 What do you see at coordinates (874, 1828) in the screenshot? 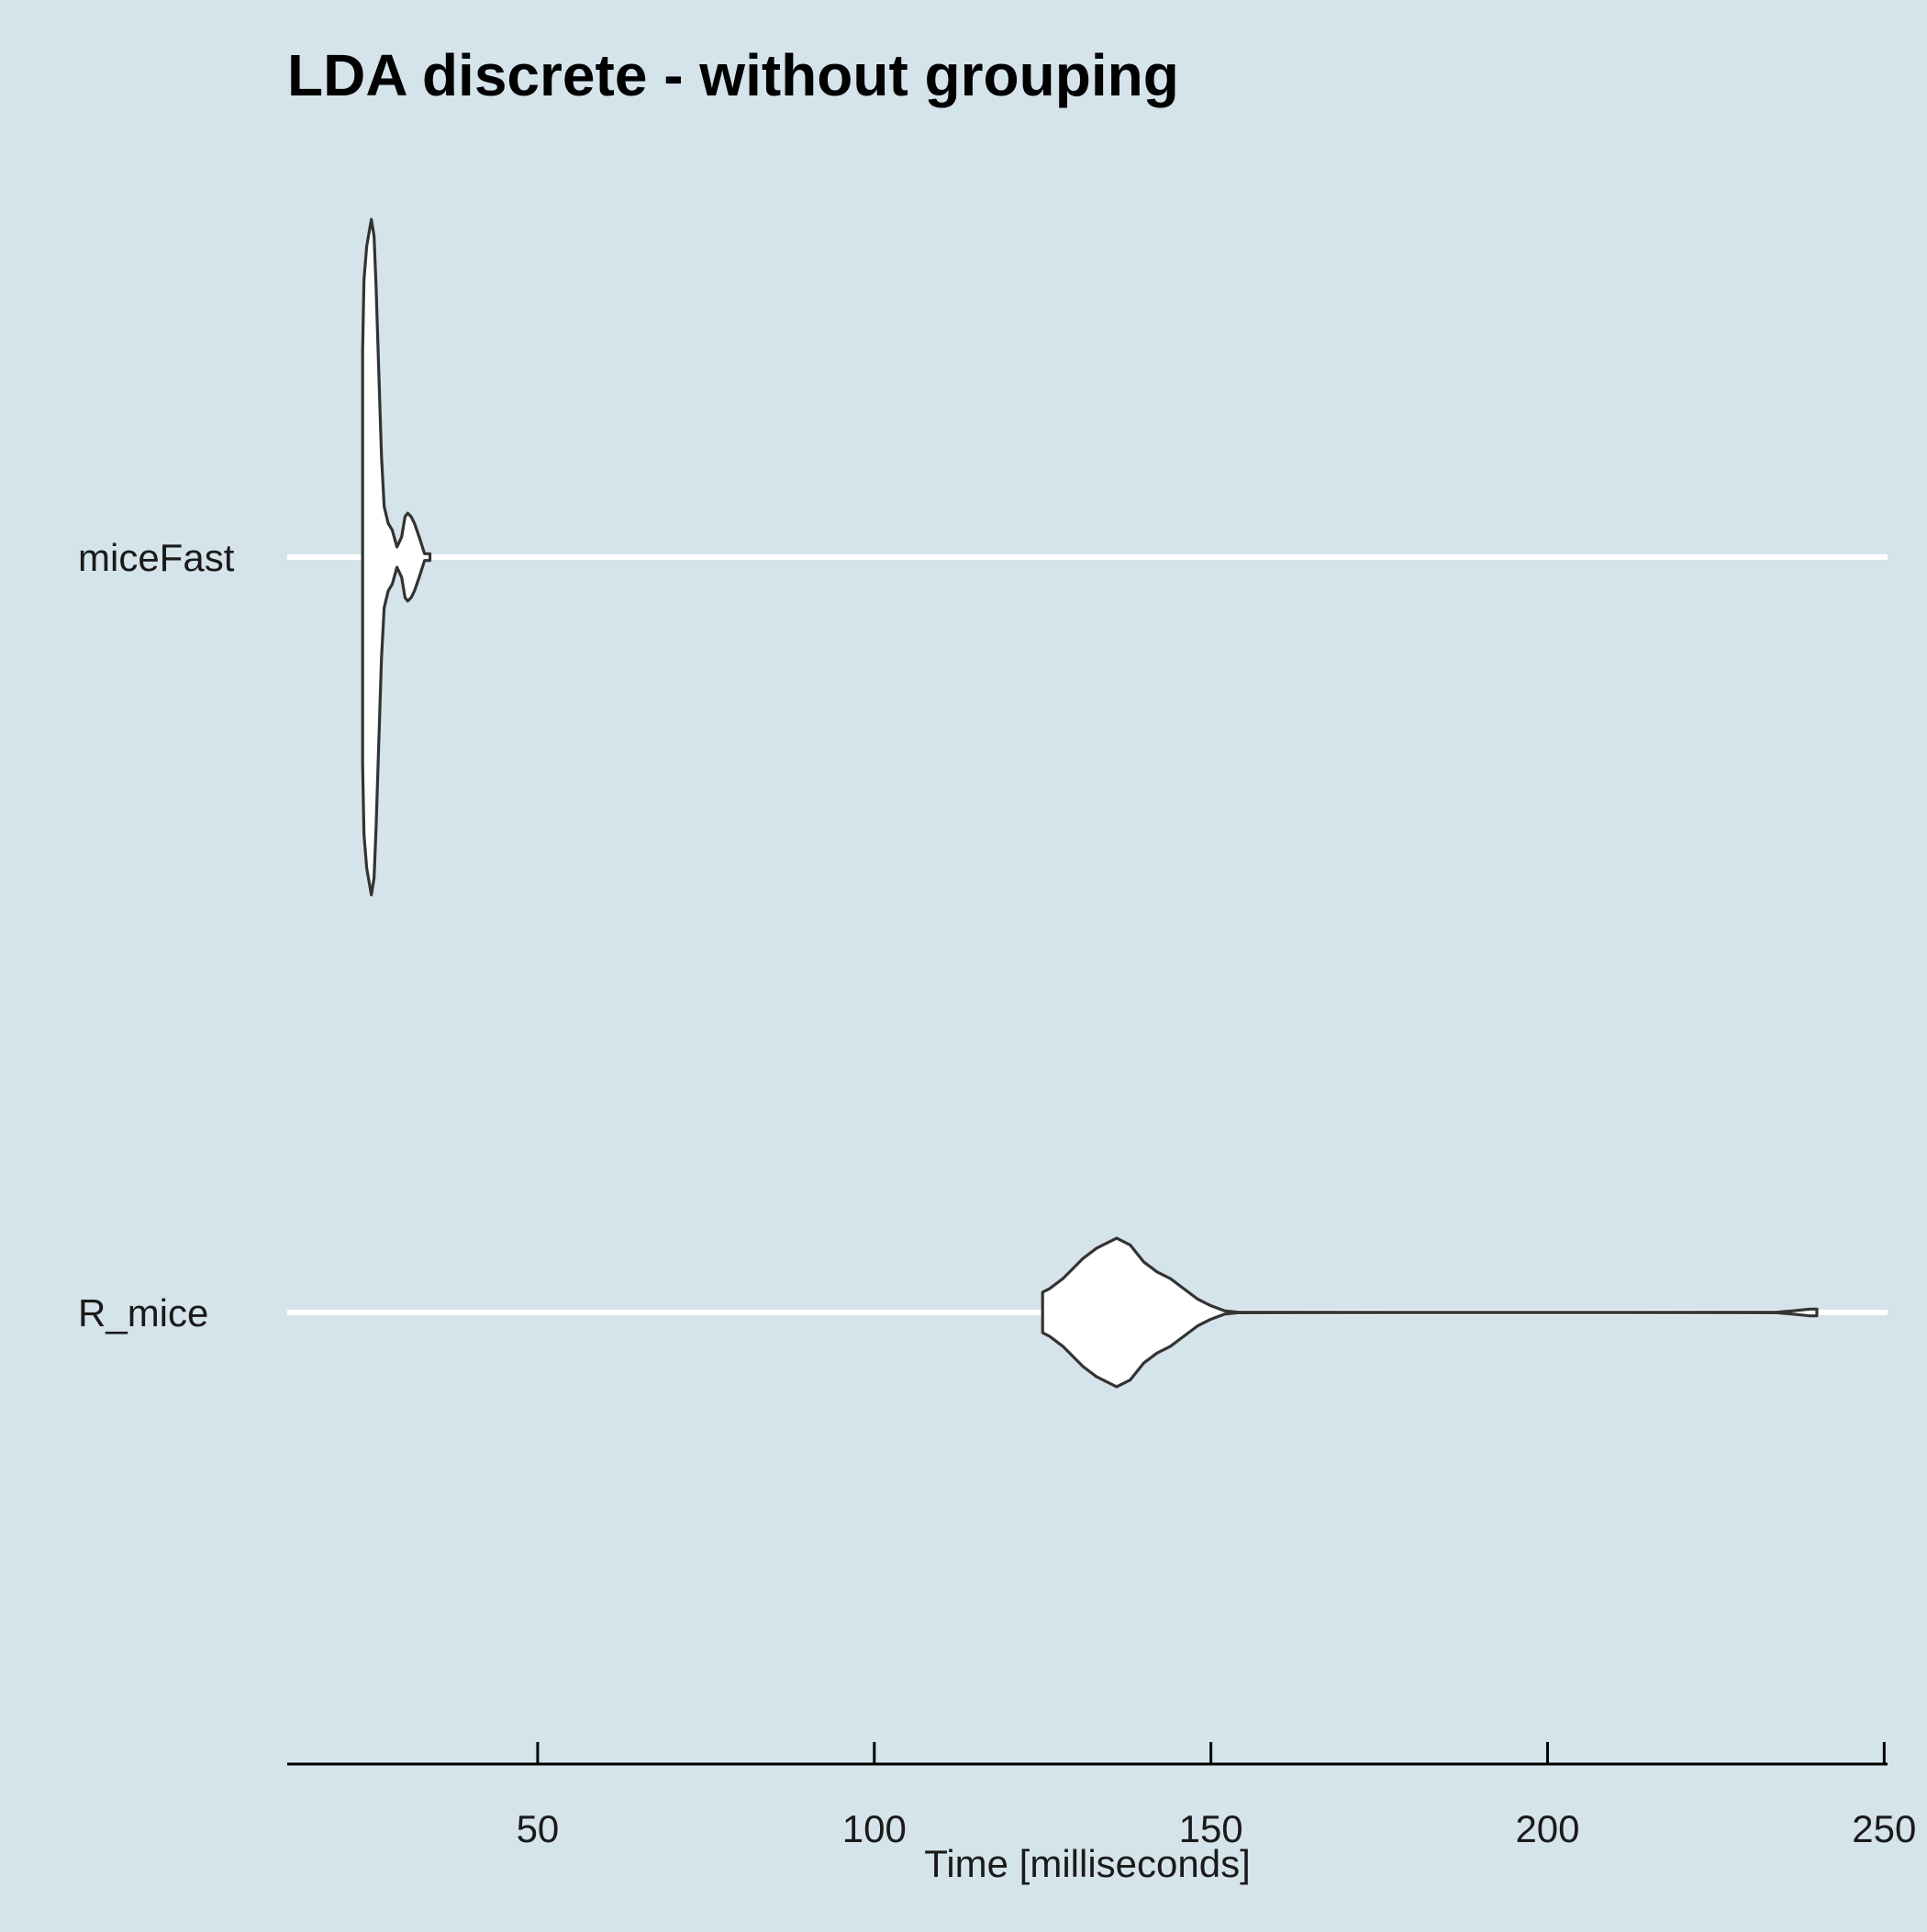
I see `x-tick-label: 100` at bounding box center [874, 1828].